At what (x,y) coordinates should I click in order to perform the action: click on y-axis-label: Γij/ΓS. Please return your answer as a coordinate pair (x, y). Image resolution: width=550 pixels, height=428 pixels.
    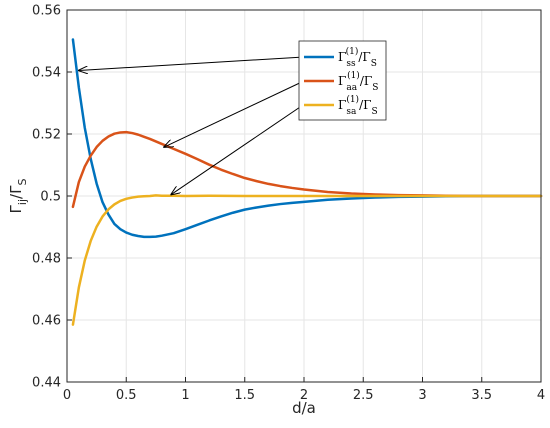
    Looking at the image, I should click on (18, 196).